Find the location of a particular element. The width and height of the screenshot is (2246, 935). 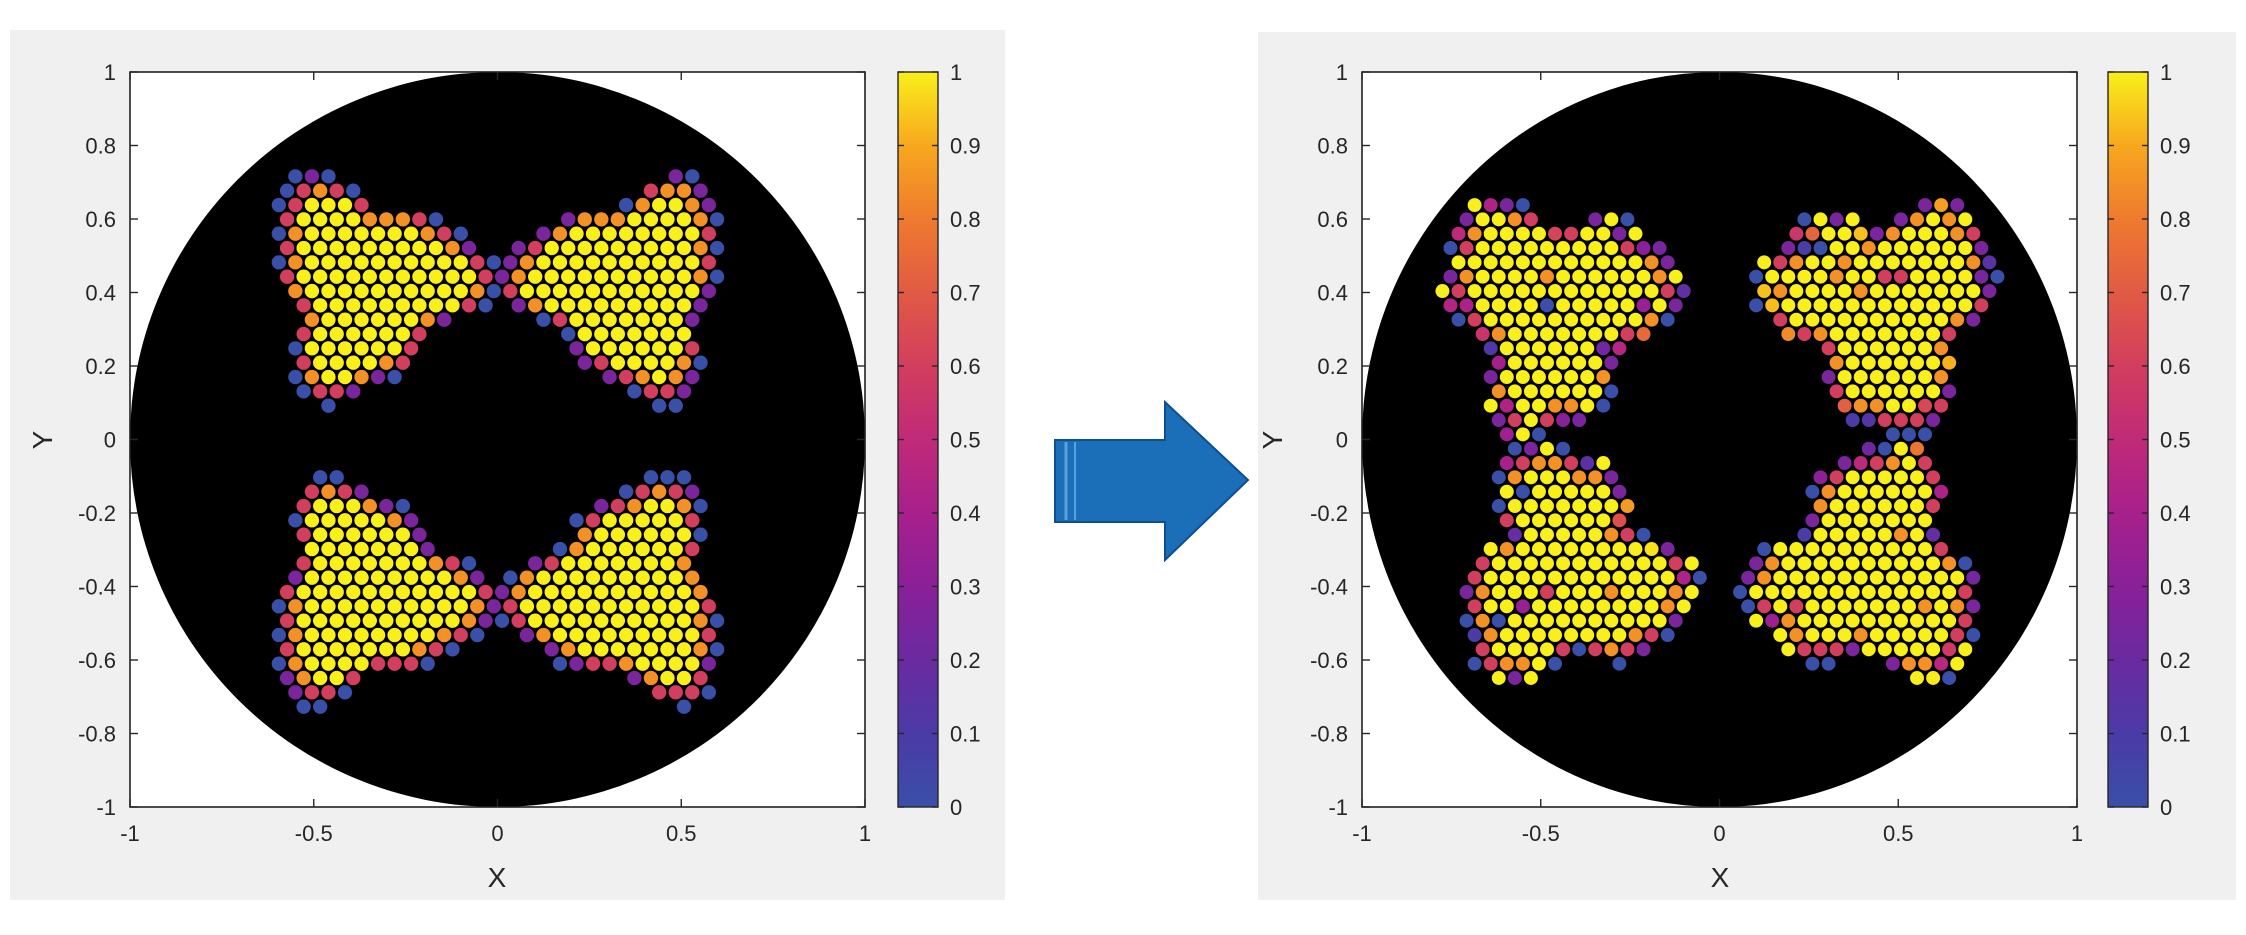

colorbar-tick-label: 1 is located at coordinates (2166, 72).